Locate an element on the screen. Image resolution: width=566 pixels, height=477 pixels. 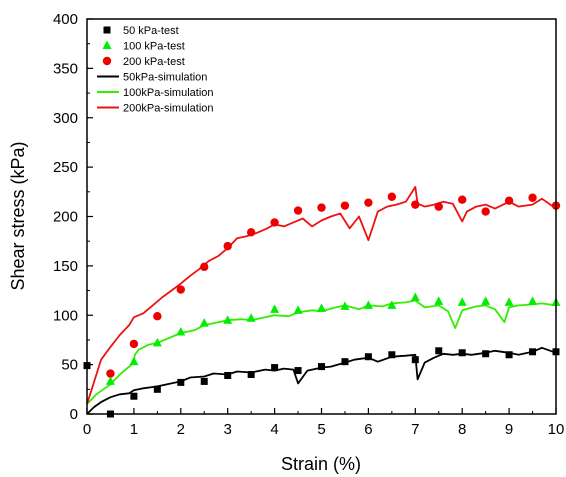
x-tick-label: 9 is located at coordinates (509, 429).